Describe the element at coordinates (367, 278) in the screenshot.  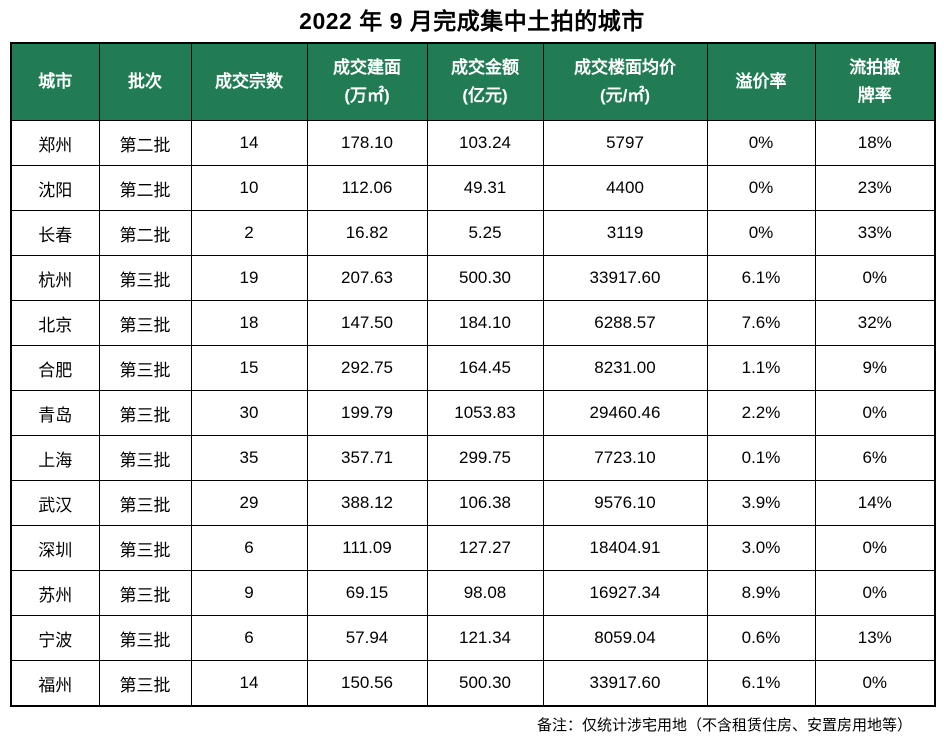
I see `cell-built-area: 207.63` at that location.